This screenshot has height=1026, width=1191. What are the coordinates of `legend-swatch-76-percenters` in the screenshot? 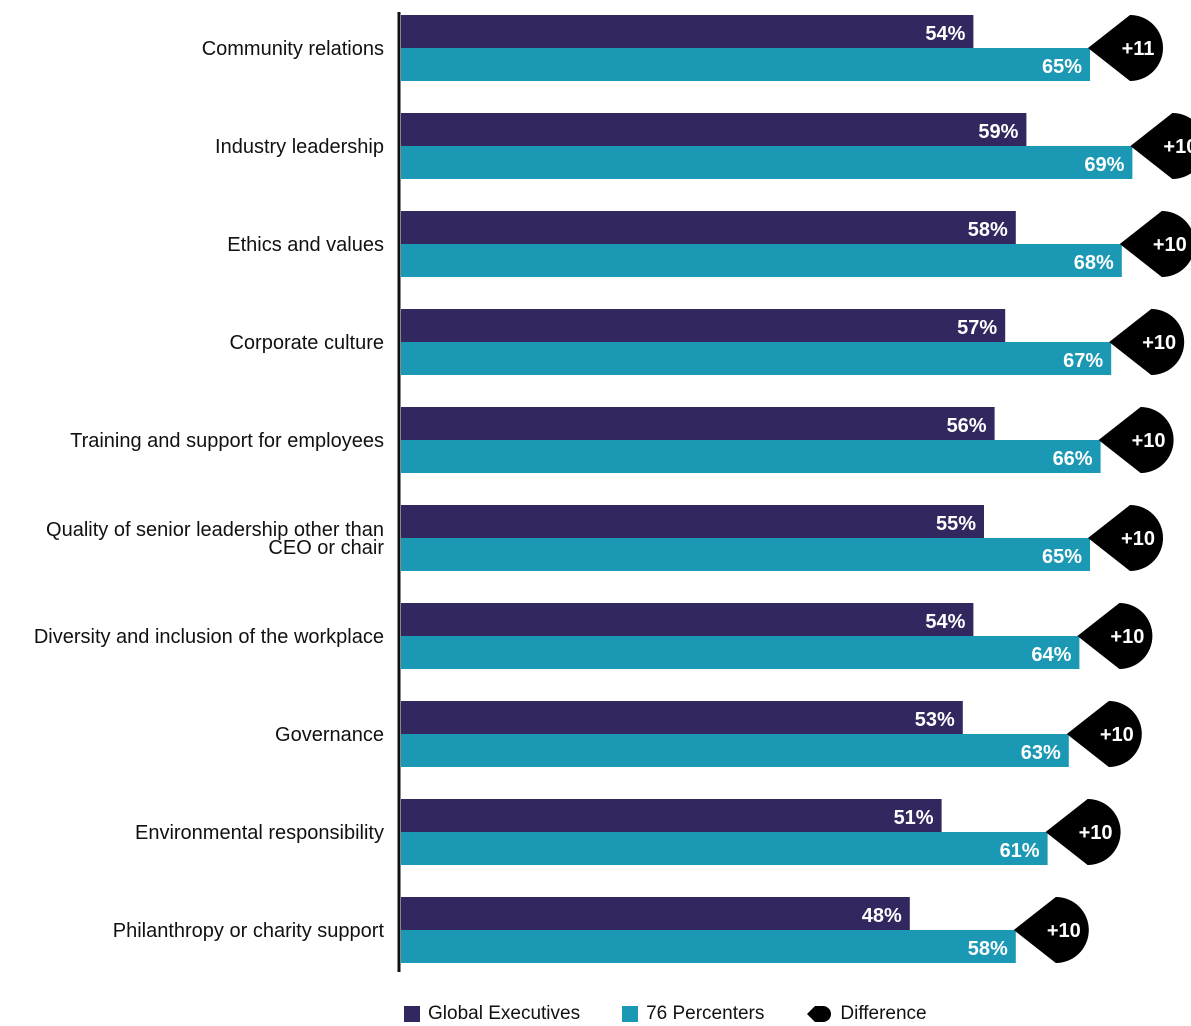 It's located at (630, 1014).